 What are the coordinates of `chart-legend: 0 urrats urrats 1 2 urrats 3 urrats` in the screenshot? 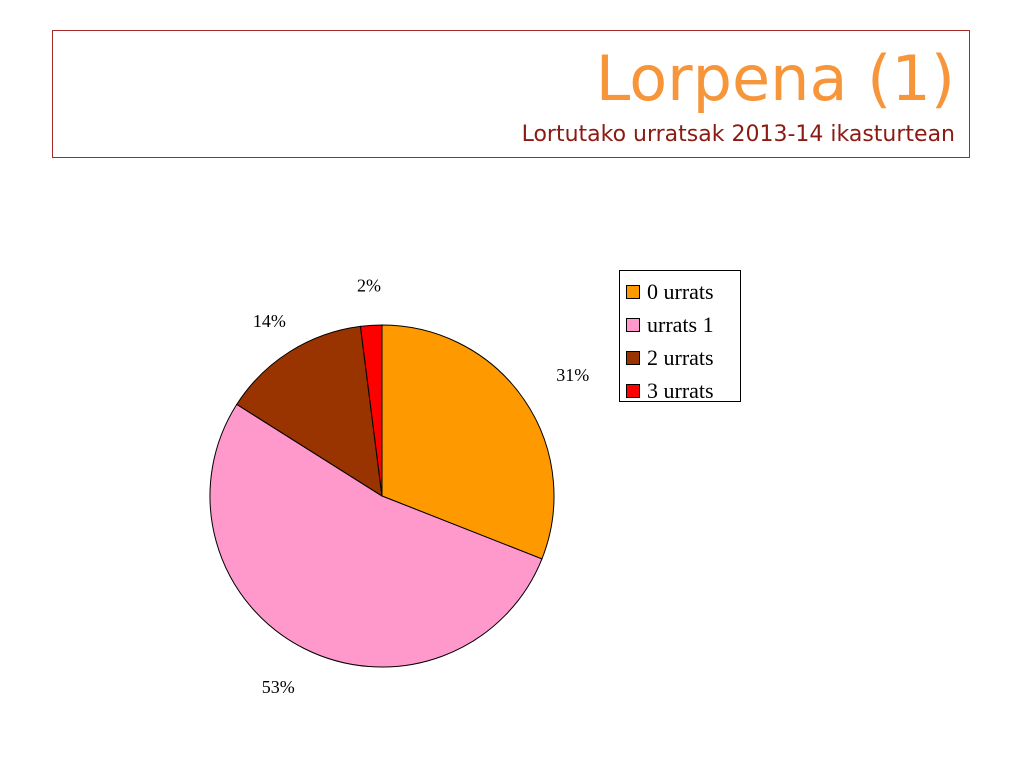 It's located at (680, 336).